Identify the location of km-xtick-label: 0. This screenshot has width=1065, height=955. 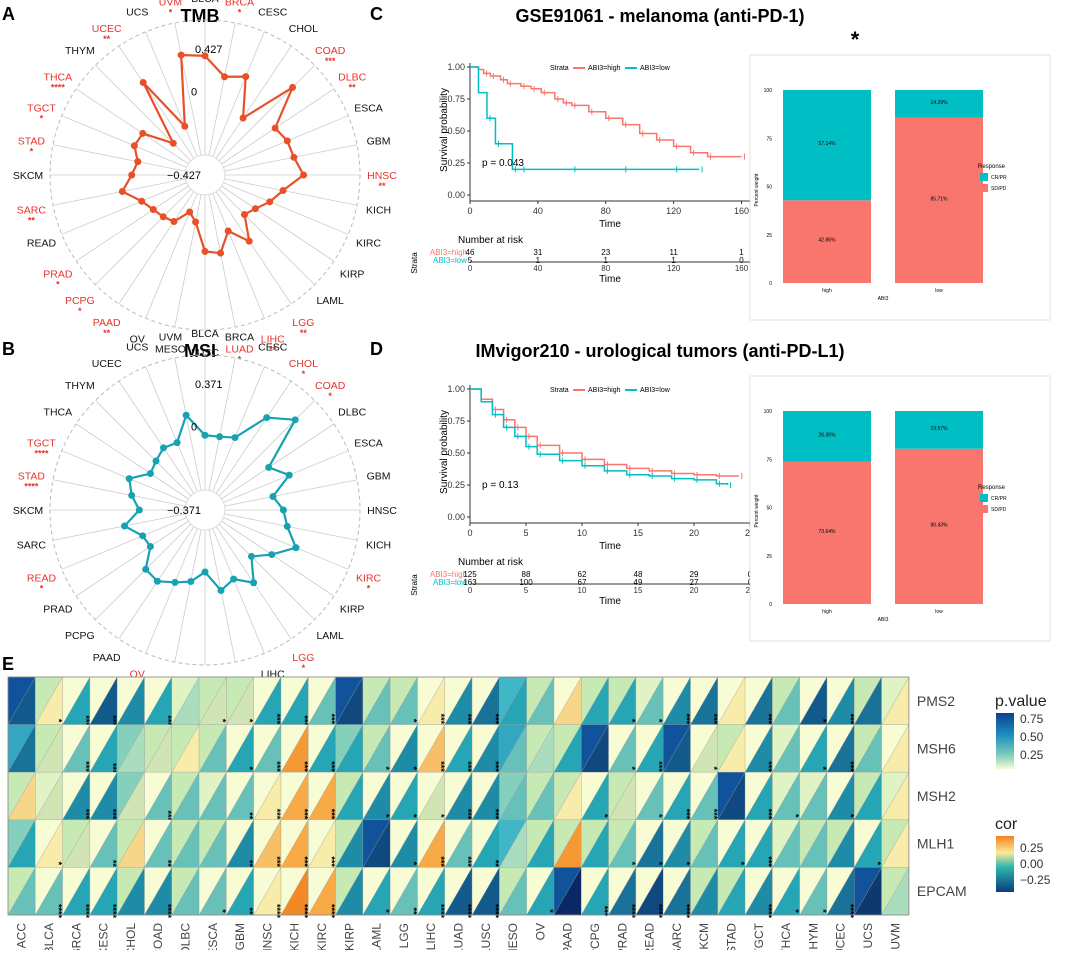
(469, 211).